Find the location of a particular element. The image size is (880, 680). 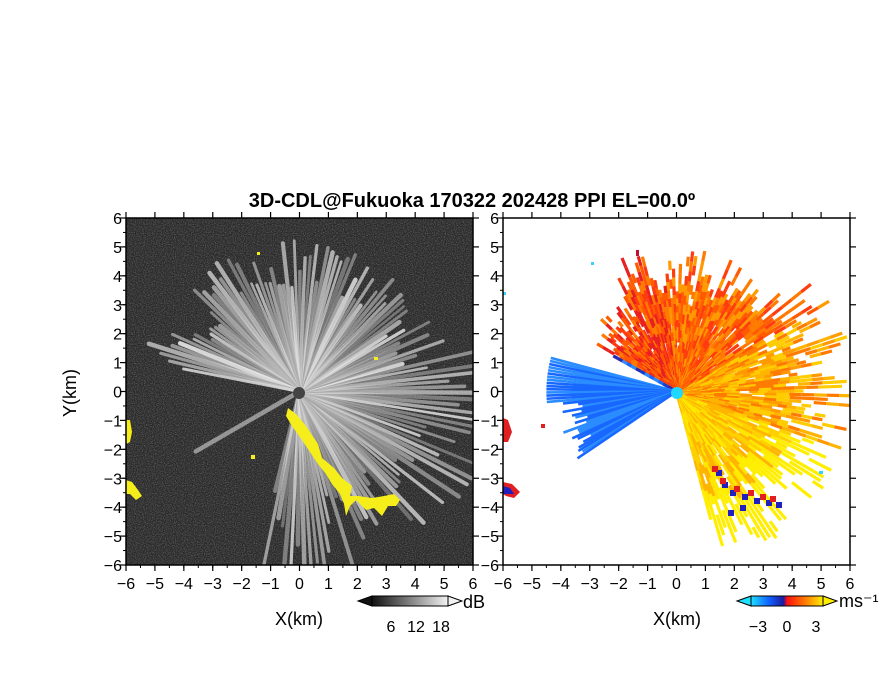

x-tick-label: 0 is located at coordinates (299, 584).